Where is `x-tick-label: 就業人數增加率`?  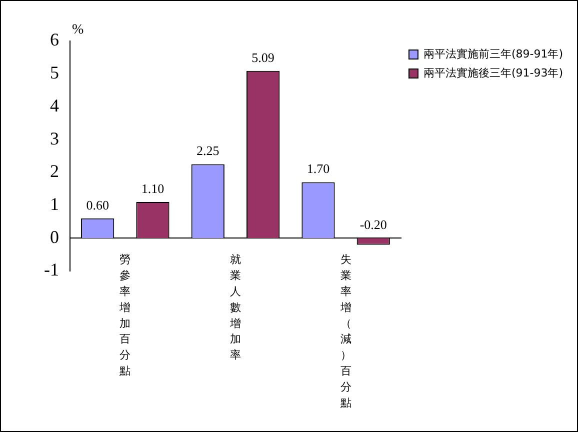 x-tick-label: 就業人數增加率 is located at coordinates (234, 307).